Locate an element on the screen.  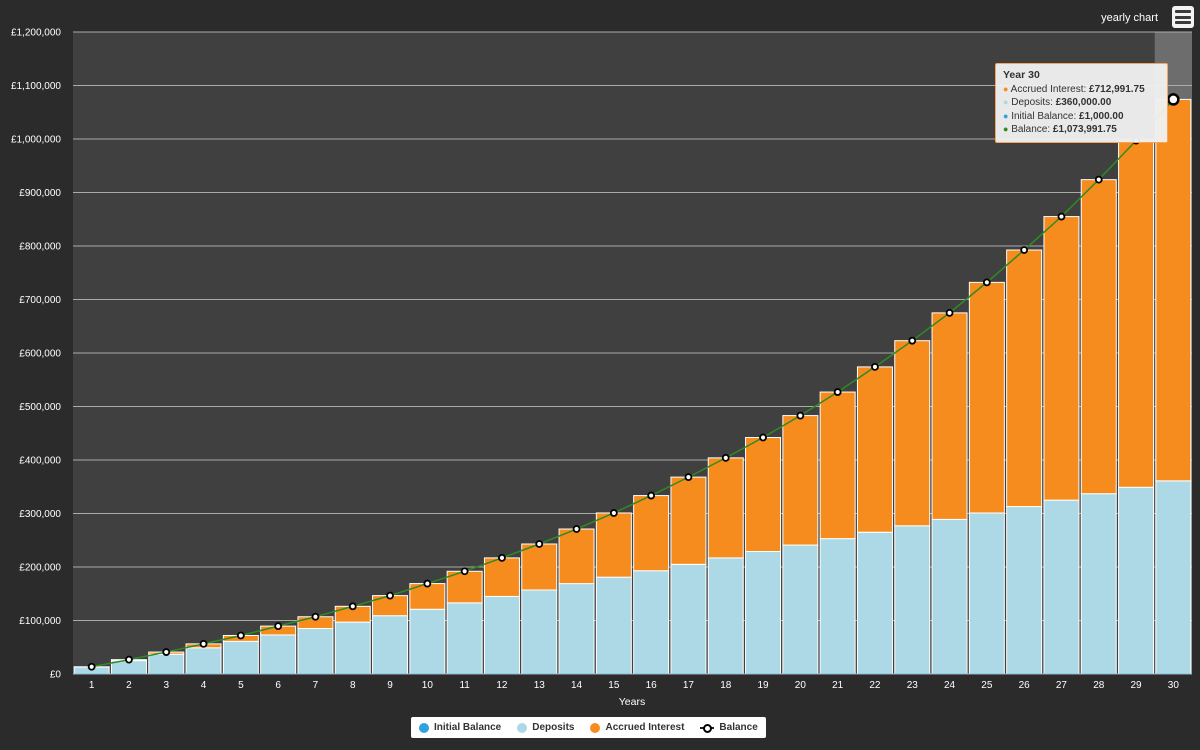
legend-item-deposits: Deposits is located at coordinates (545, 727).